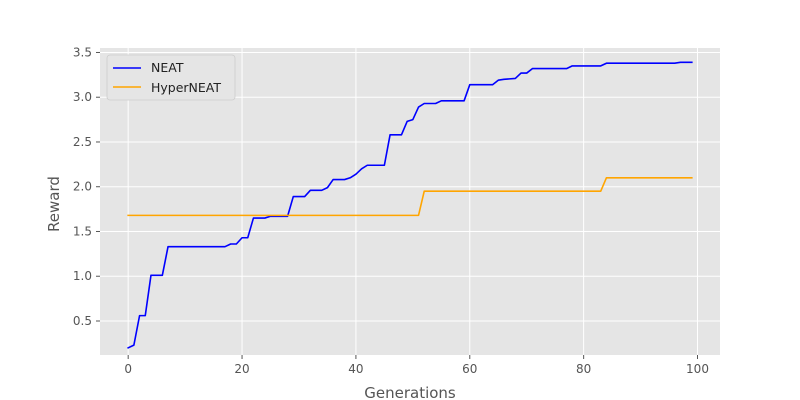 This screenshot has height=400, width=800. I want to click on y-tick-label: 1.0, so click(82, 276).